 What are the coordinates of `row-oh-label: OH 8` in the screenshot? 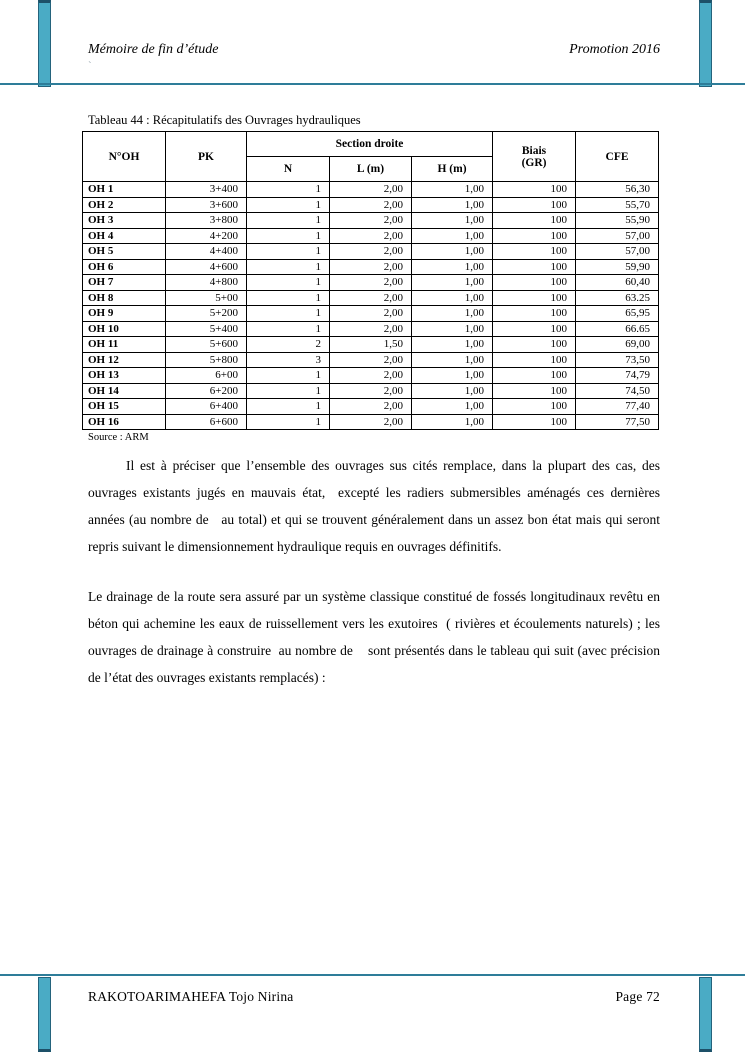 It's located at (124, 297).